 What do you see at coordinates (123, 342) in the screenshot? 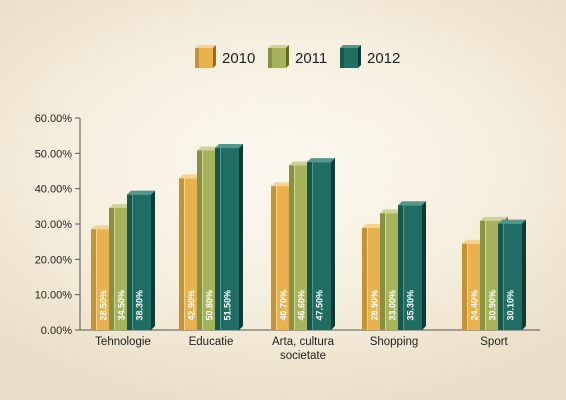
I see `x-tick-label: Tehnologie` at bounding box center [123, 342].